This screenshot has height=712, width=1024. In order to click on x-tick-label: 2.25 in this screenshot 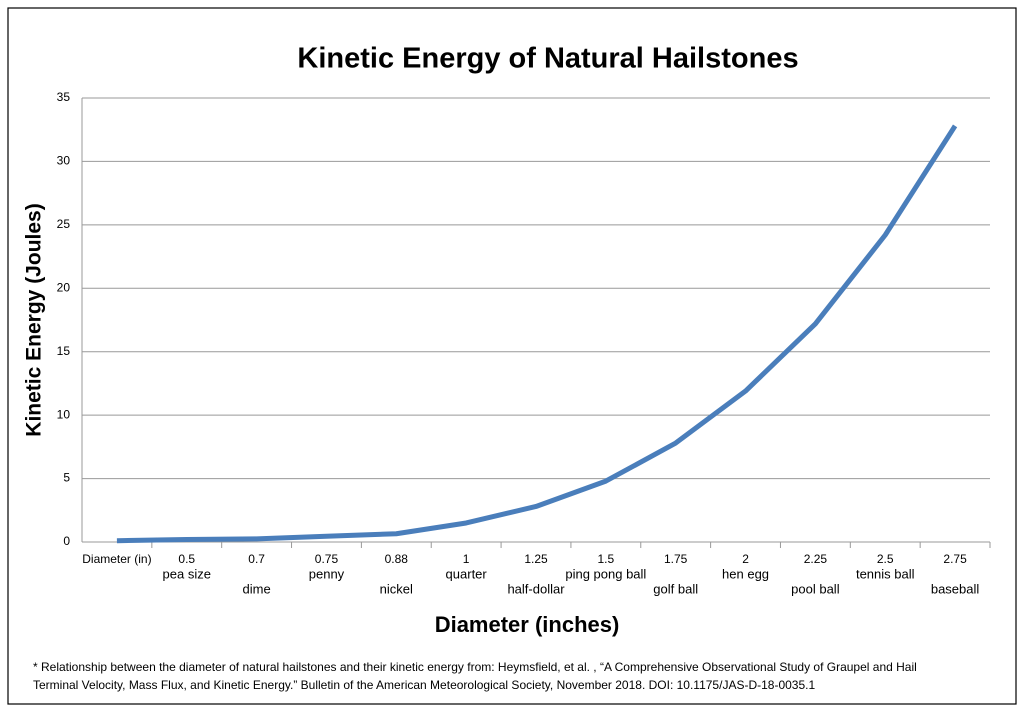, I will do `click(816, 559)`.